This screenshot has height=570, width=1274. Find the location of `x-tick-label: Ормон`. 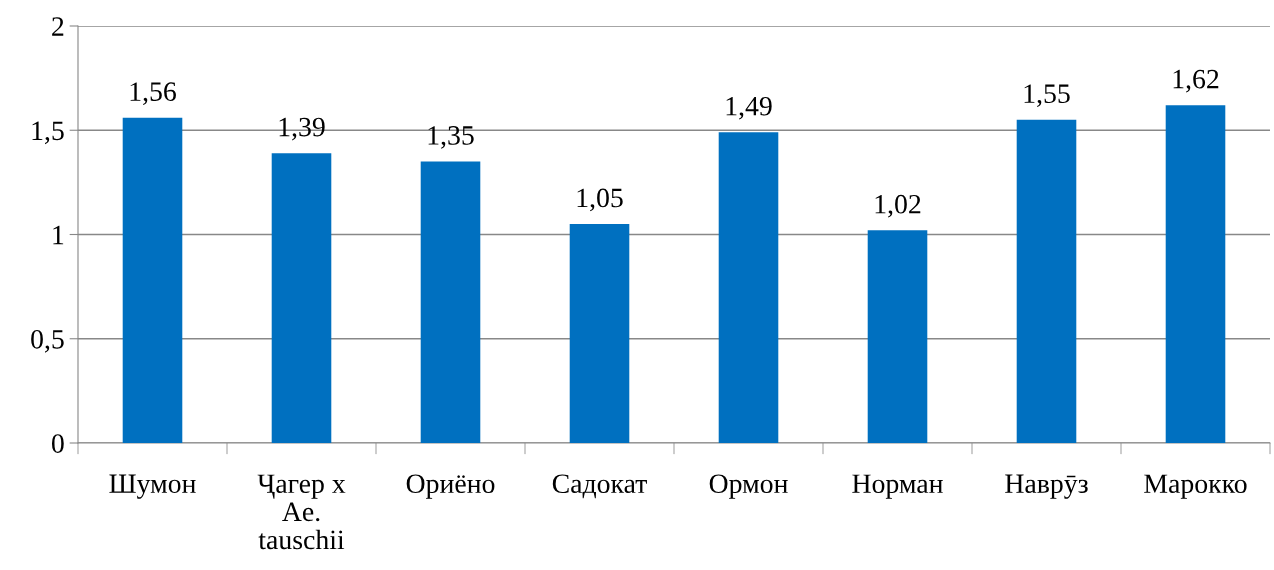

x-tick-label: Ормон is located at coordinates (748, 486).